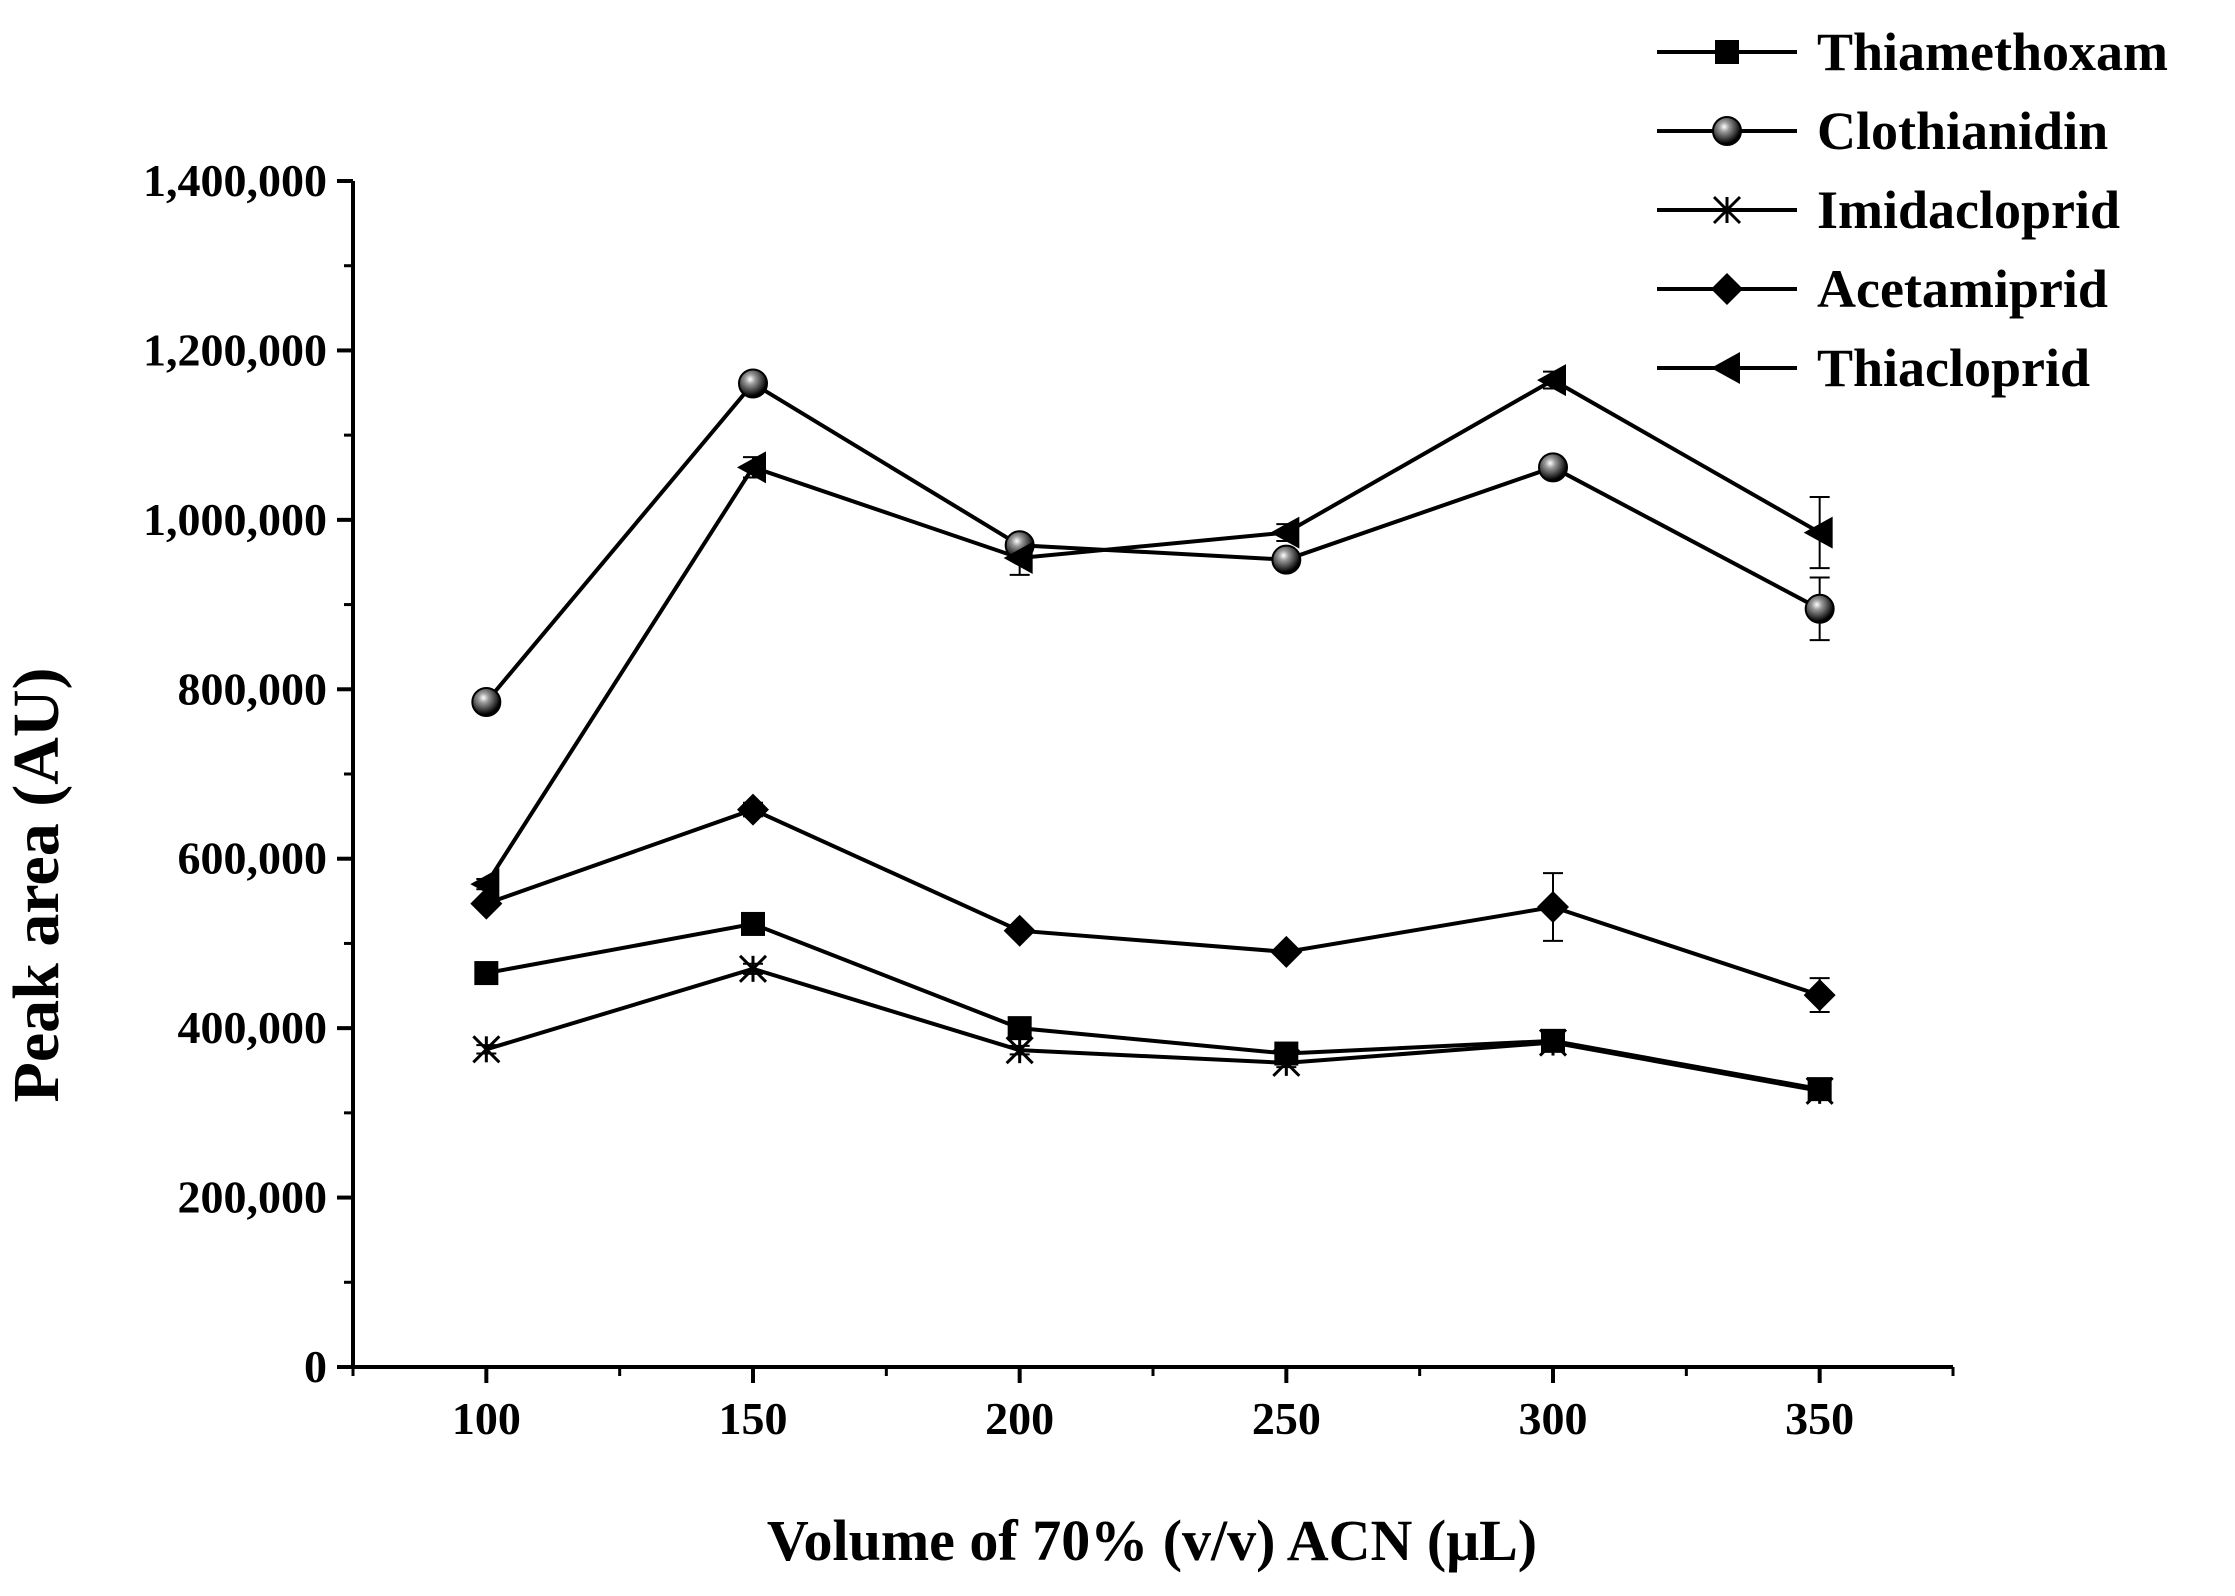  Describe the element at coordinates (1152, 1540) in the screenshot. I see `x-axis-title: Volume of 70% (v/v) ACN (μL)` at that location.